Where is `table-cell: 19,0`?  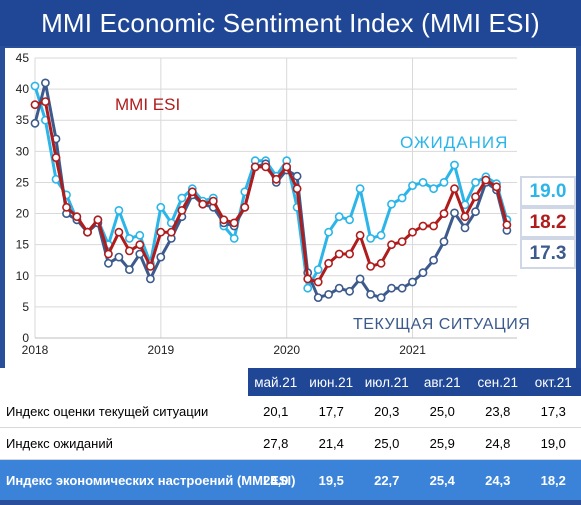
table-cell: 19,0 is located at coordinates (553, 443).